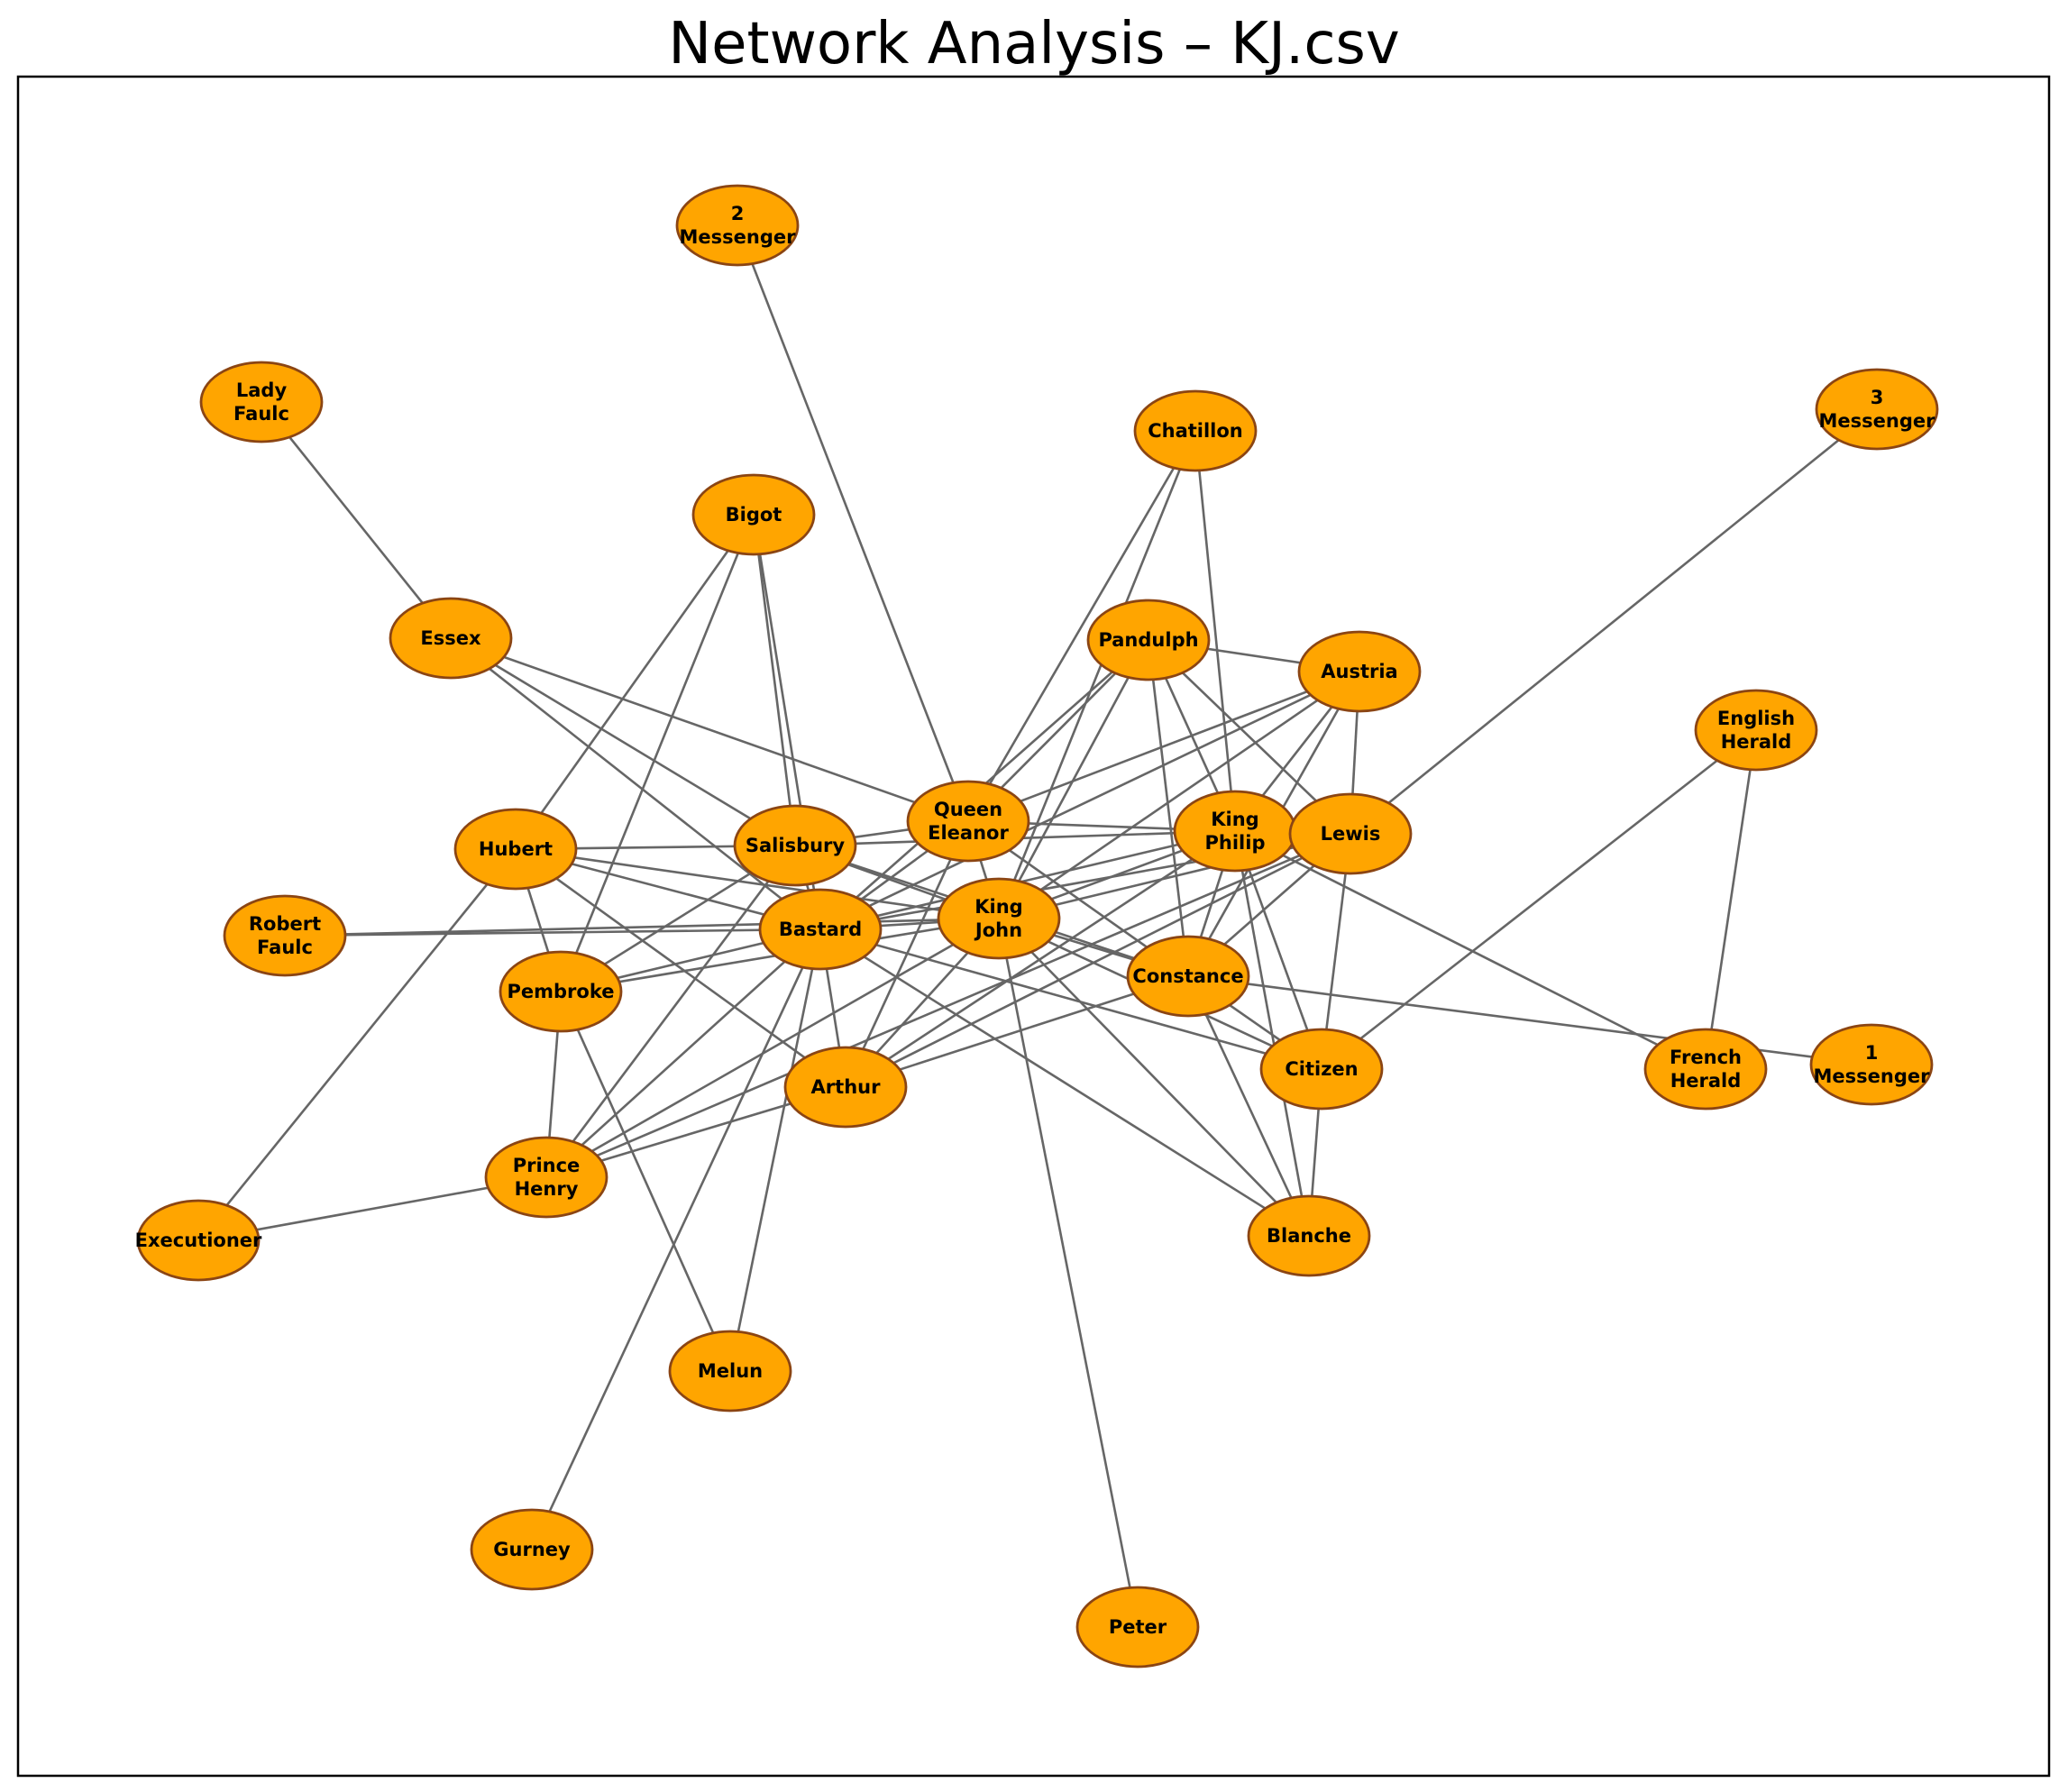  I want to click on node-bastard: Bastard, so click(820, 929).